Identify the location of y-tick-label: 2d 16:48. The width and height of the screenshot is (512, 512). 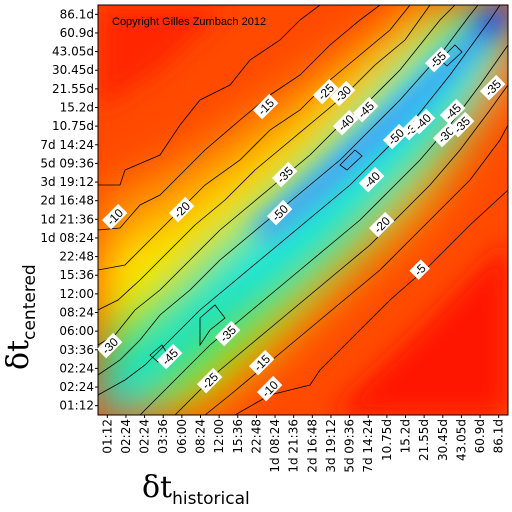
(67, 201).